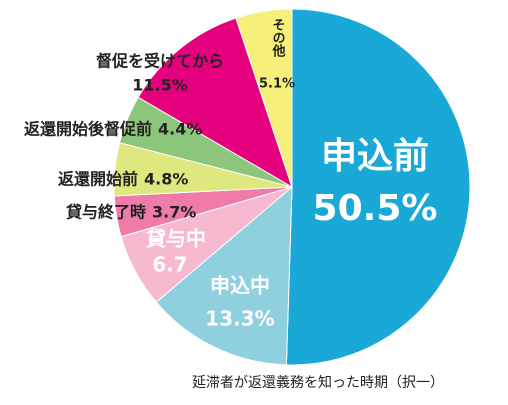  Describe the element at coordinates (375, 208) in the screenshot. I see `value-label: 50.5%` at that location.